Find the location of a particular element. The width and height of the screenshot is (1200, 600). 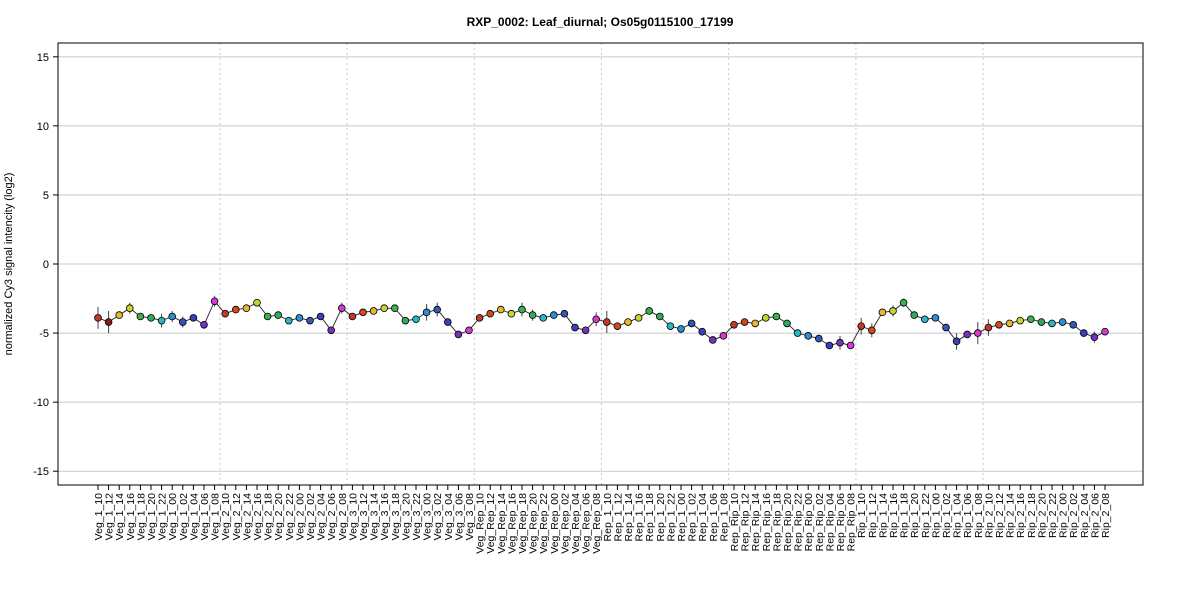

x-tick-label: Veg_Rep_00 is located at coordinates (555, 523).